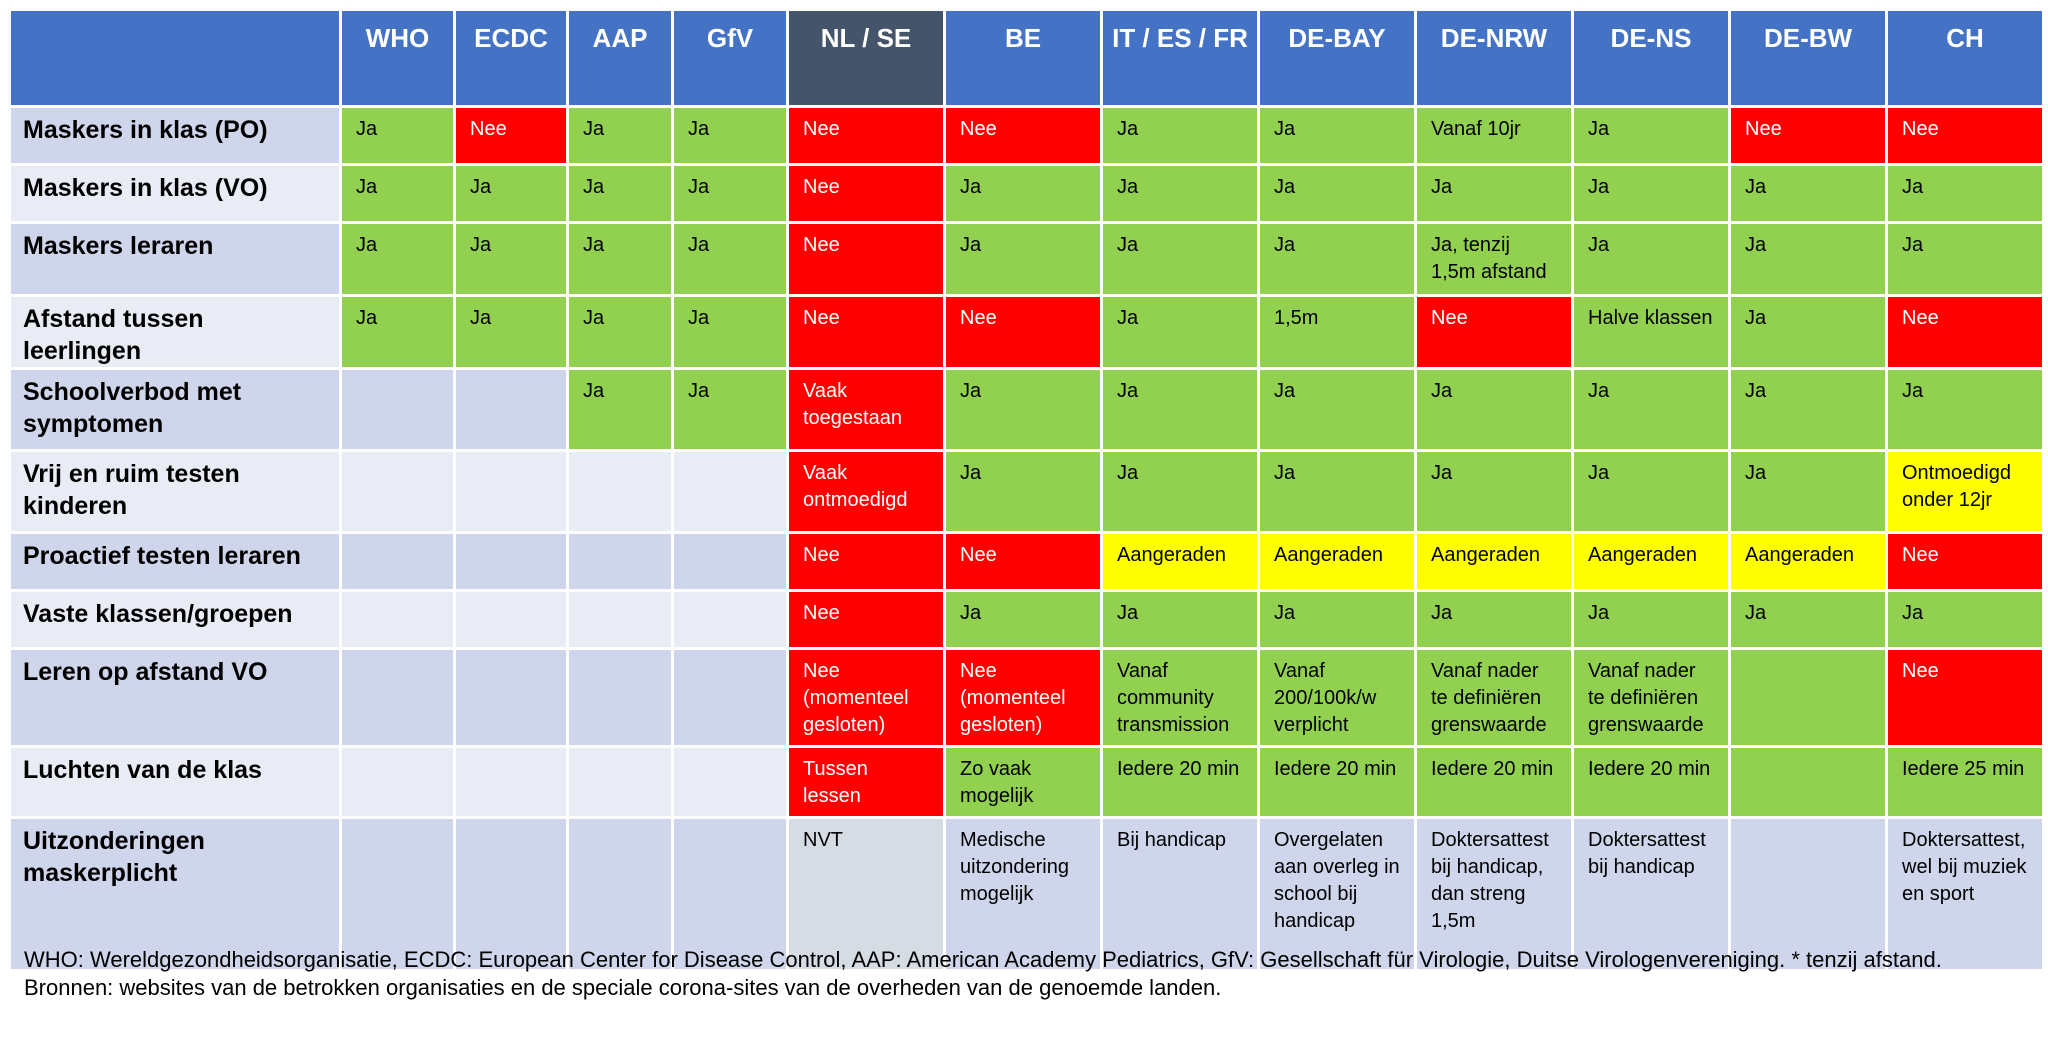 This screenshot has width=2048, height=1049. Describe the element at coordinates (175, 782) in the screenshot. I see `row-label: Luchten van de klas` at that location.